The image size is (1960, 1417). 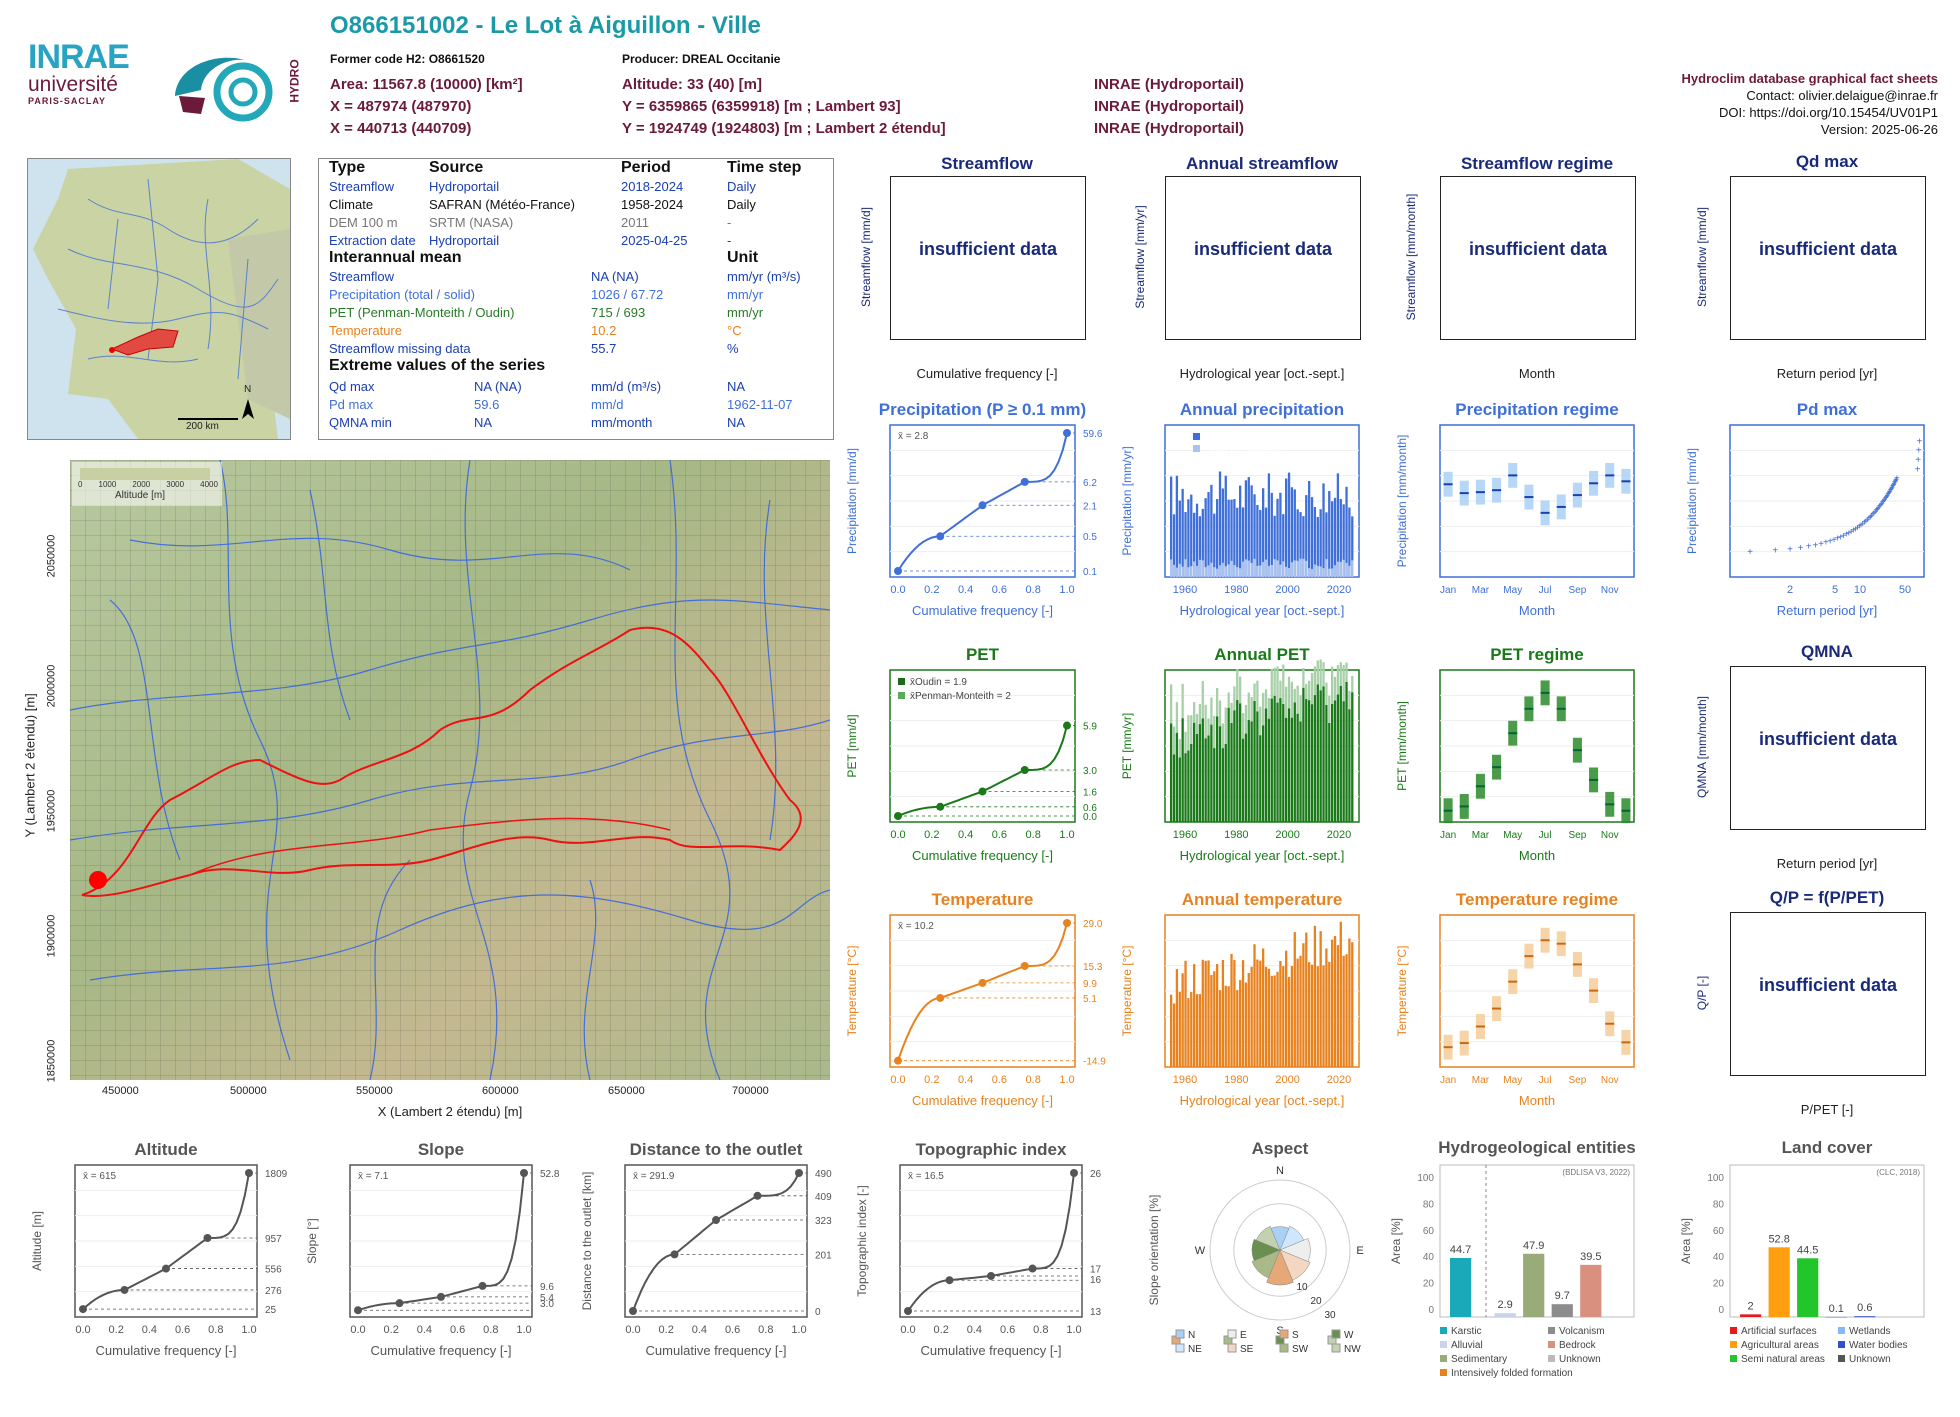 I want to click on x-tick-label: Nov, so click(x=1610, y=1080).